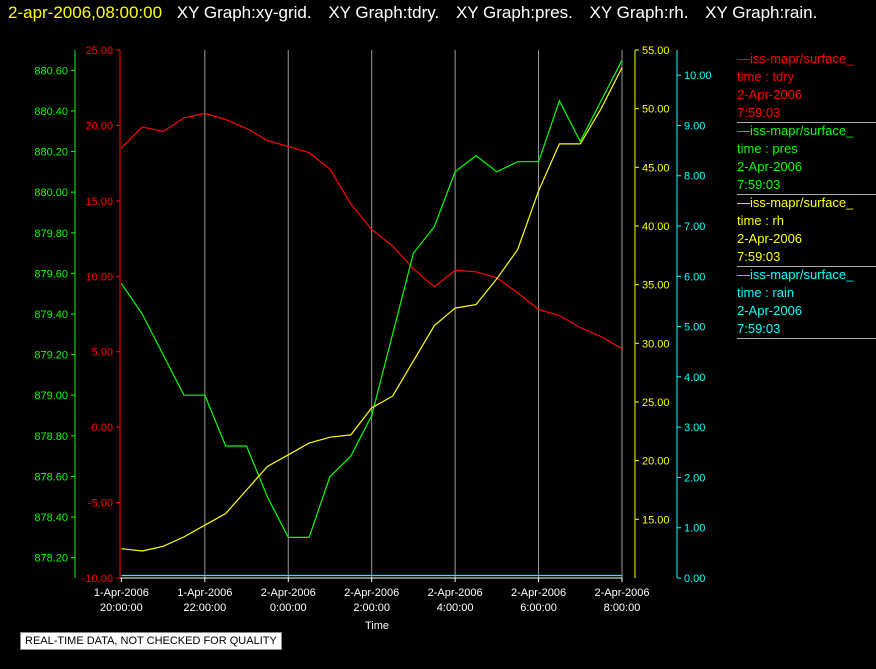 The image size is (876, 669). Describe the element at coordinates (99, 126) in the screenshot. I see `y-tick-label-tdry: 20.00` at that location.